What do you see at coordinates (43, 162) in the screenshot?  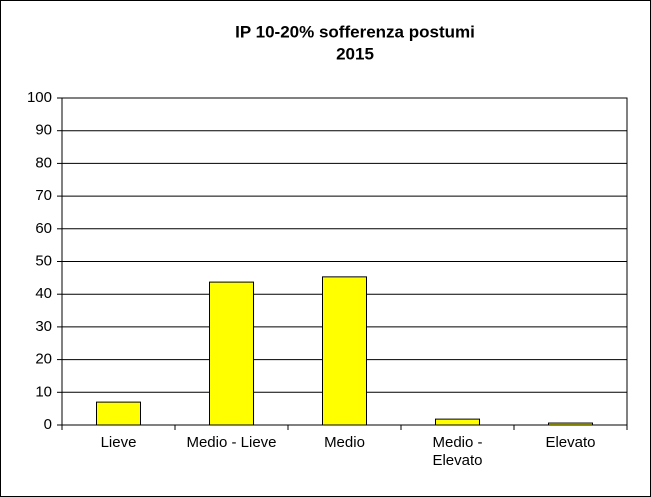 I see `y-tick-label: 80` at bounding box center [43, 162].